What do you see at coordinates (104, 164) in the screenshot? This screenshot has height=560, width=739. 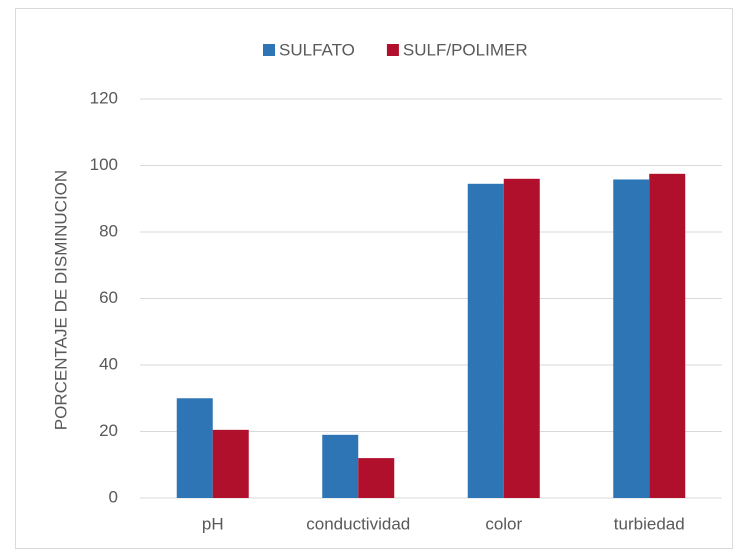 I see `y-tick-label: 100` at bounding box center [104, 164].